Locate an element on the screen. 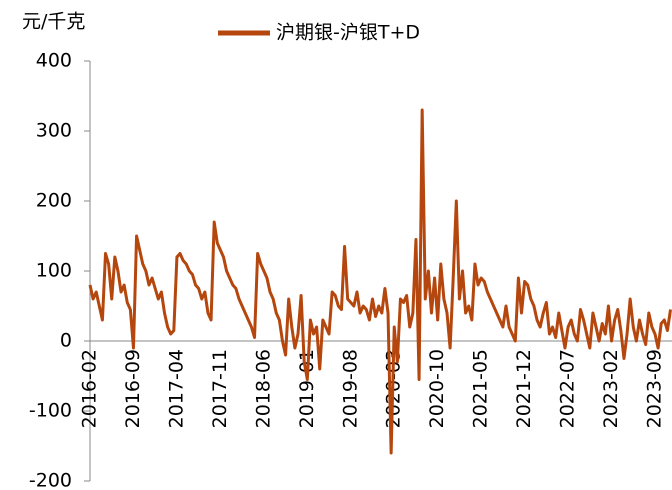 The image size is (672, 490). y-tick-label: 200 is located at coordinates (54, 201).